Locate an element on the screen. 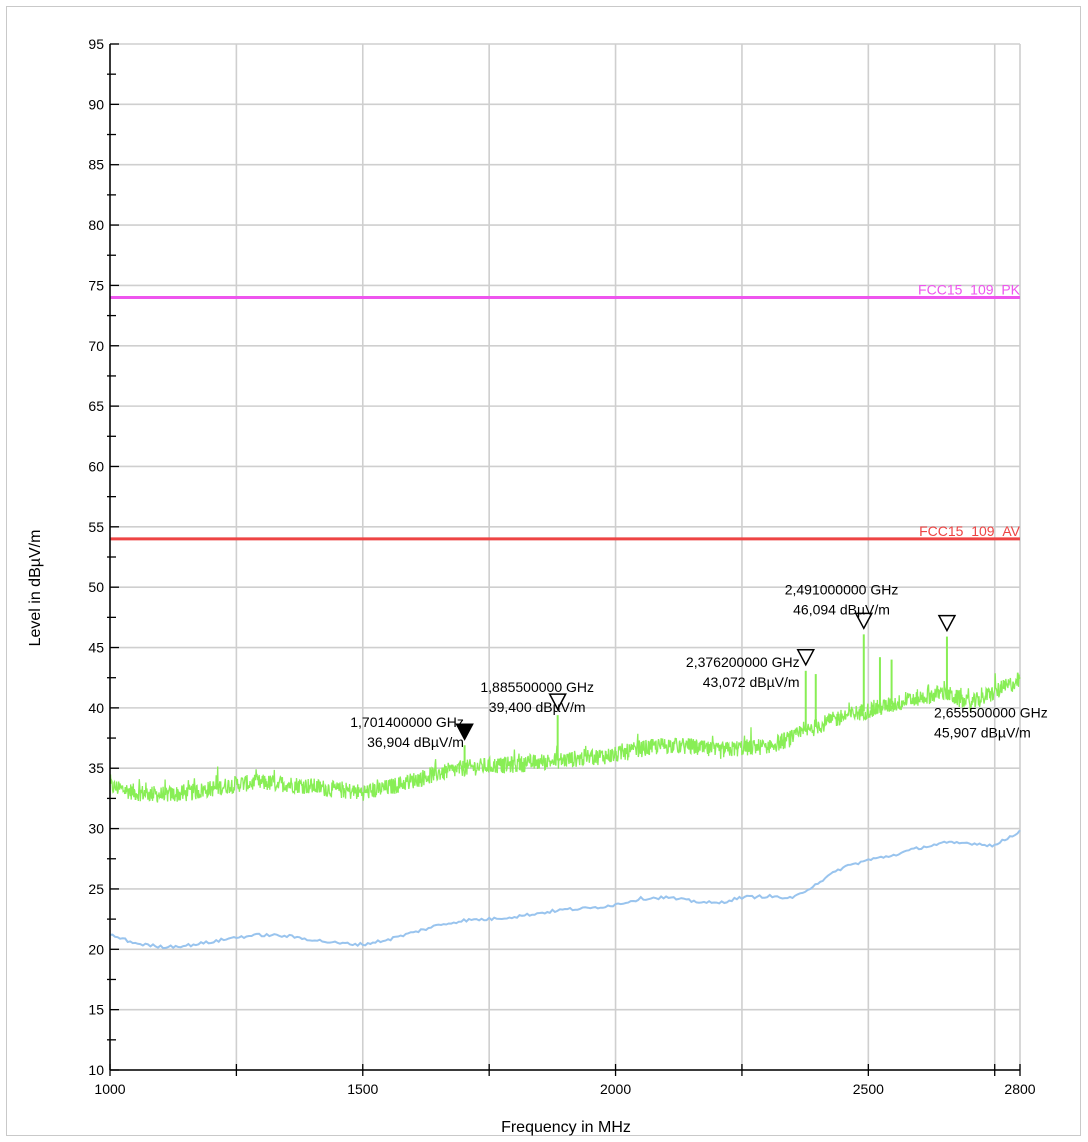 The image size is (1088, 1142). y-tick-label: 90 is located at coordinates (96, 104).